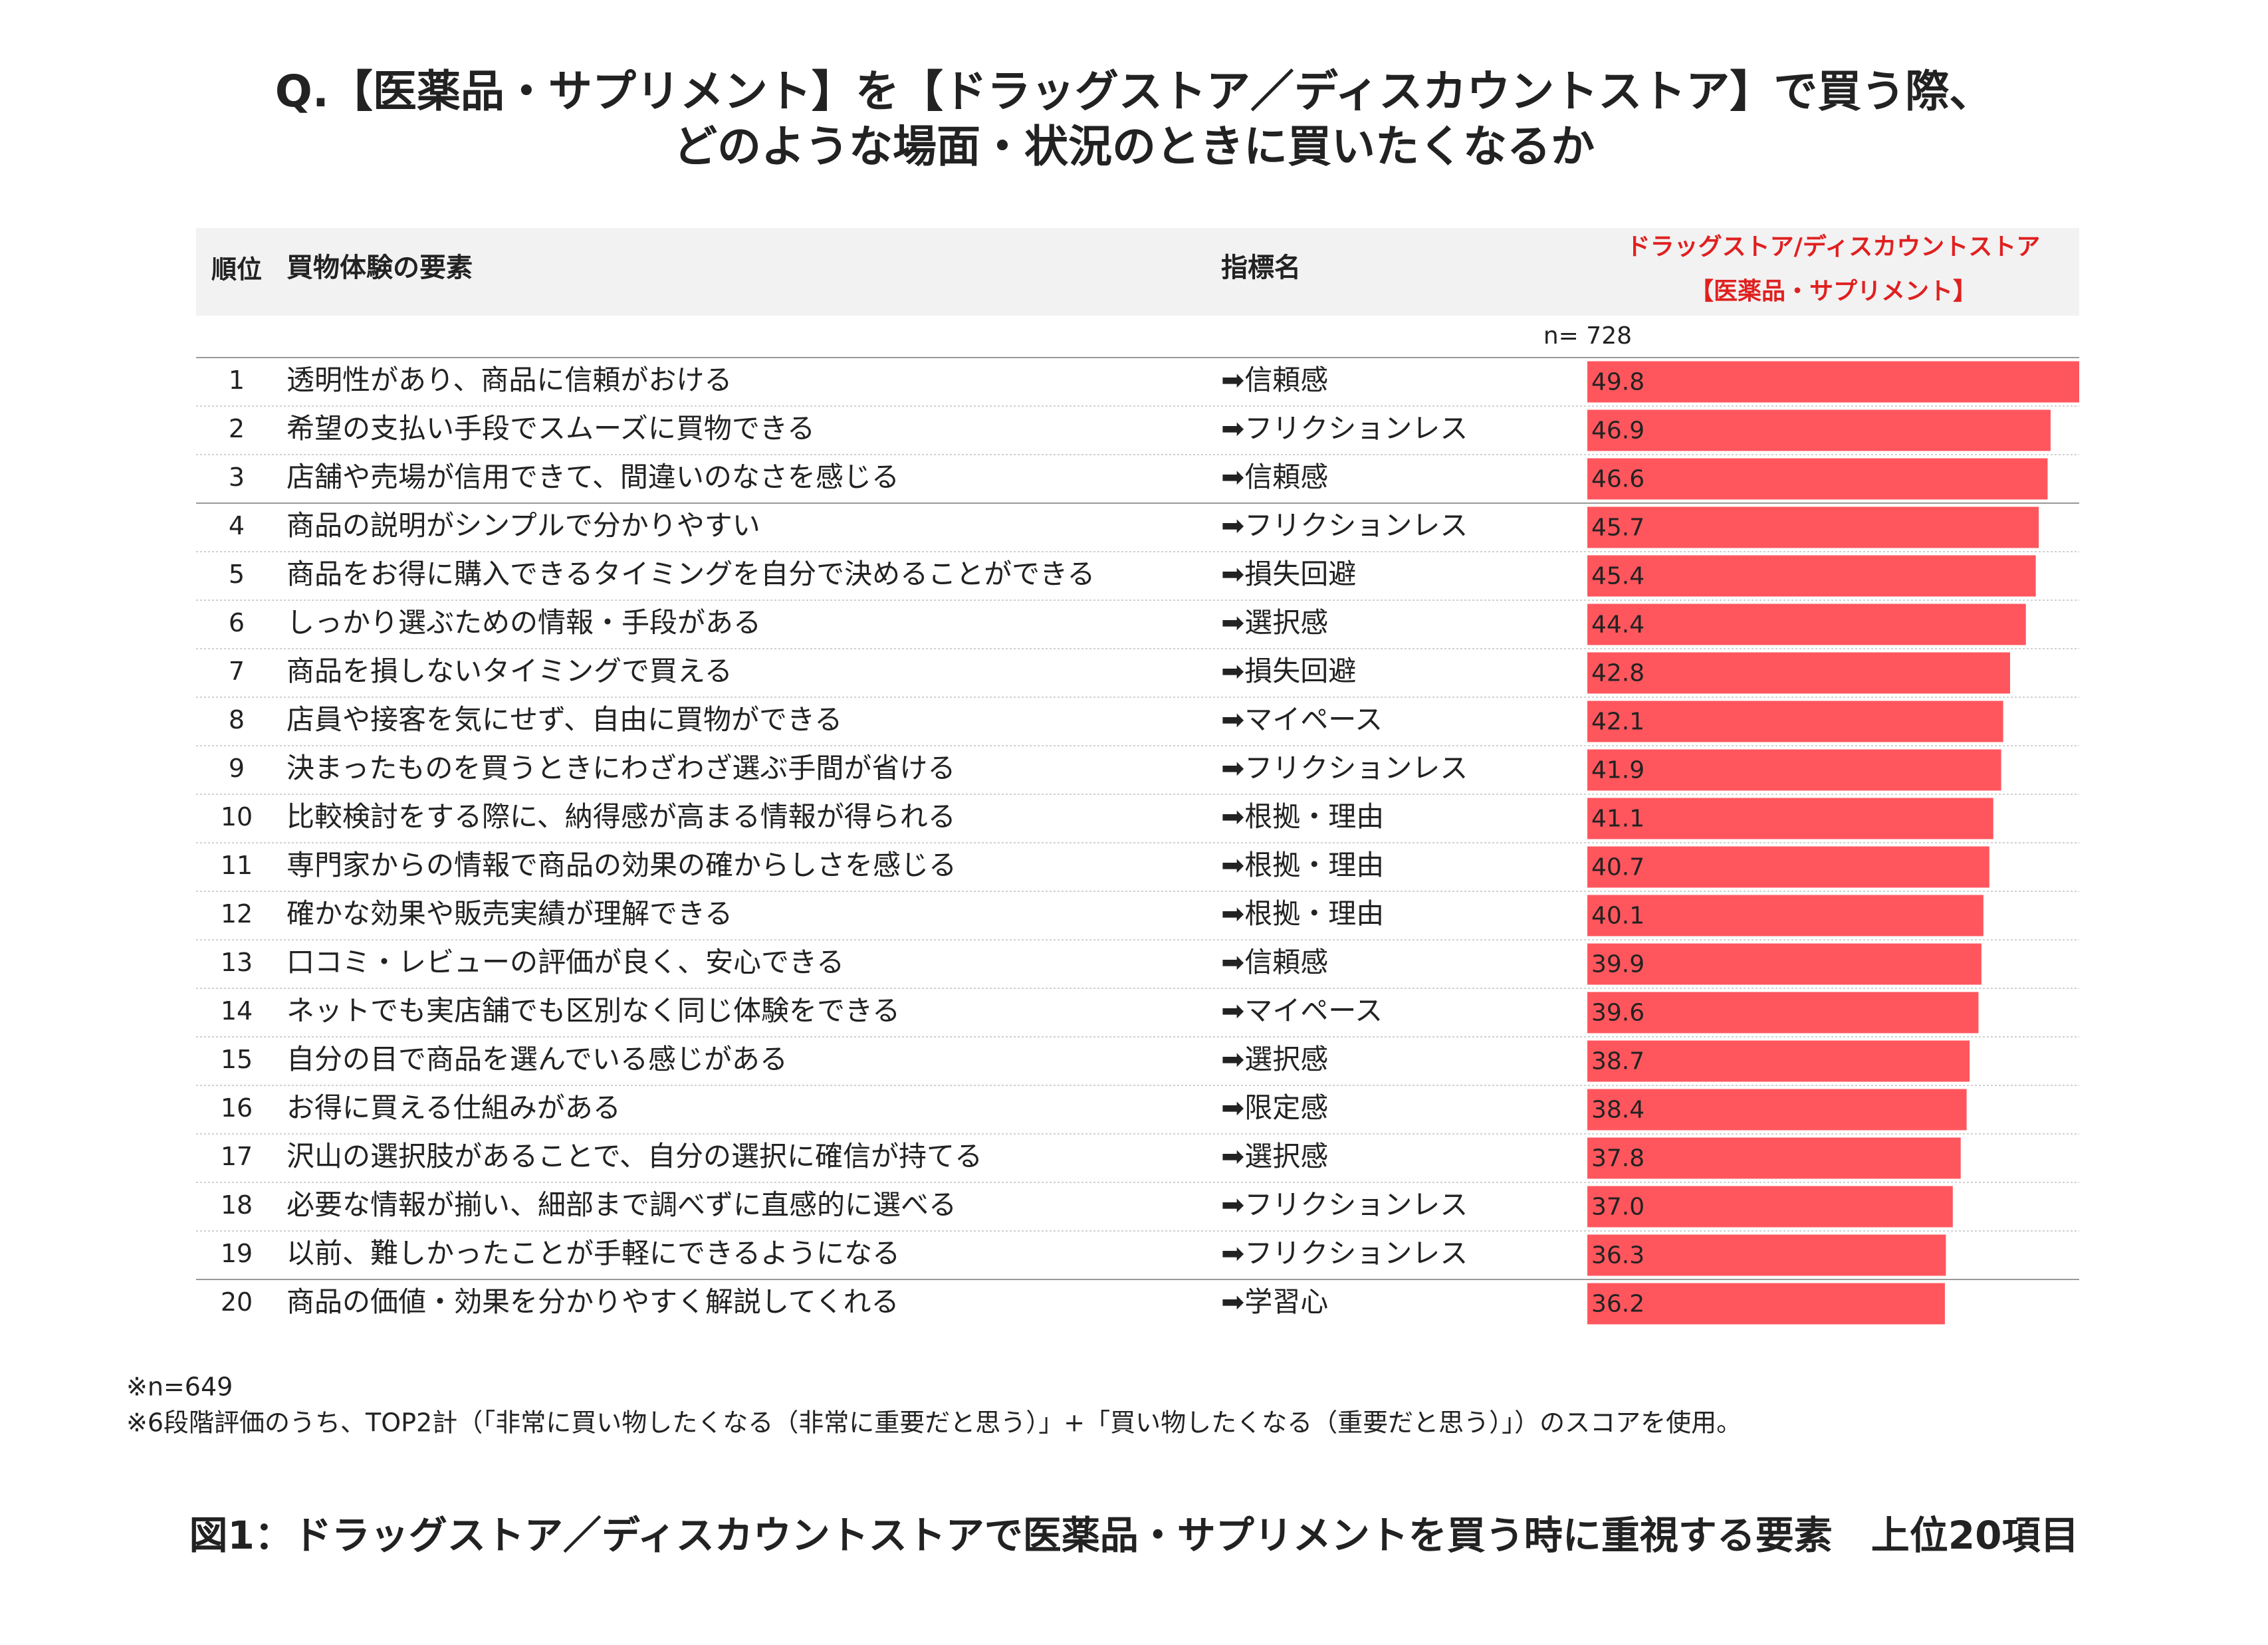 The width and height of the screenshot is (2268, 1645). I want to click on sample-size: n= 728, so click(1587, 336).